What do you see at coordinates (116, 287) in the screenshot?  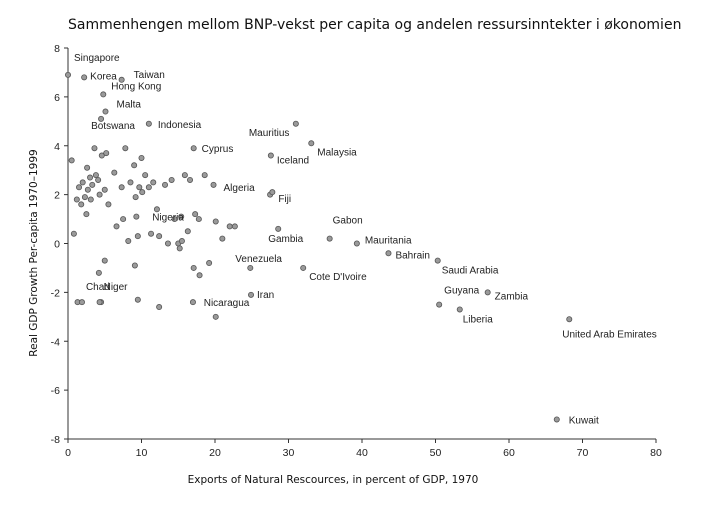 I see `point-label: Niger` at bounding box center [116, 287].